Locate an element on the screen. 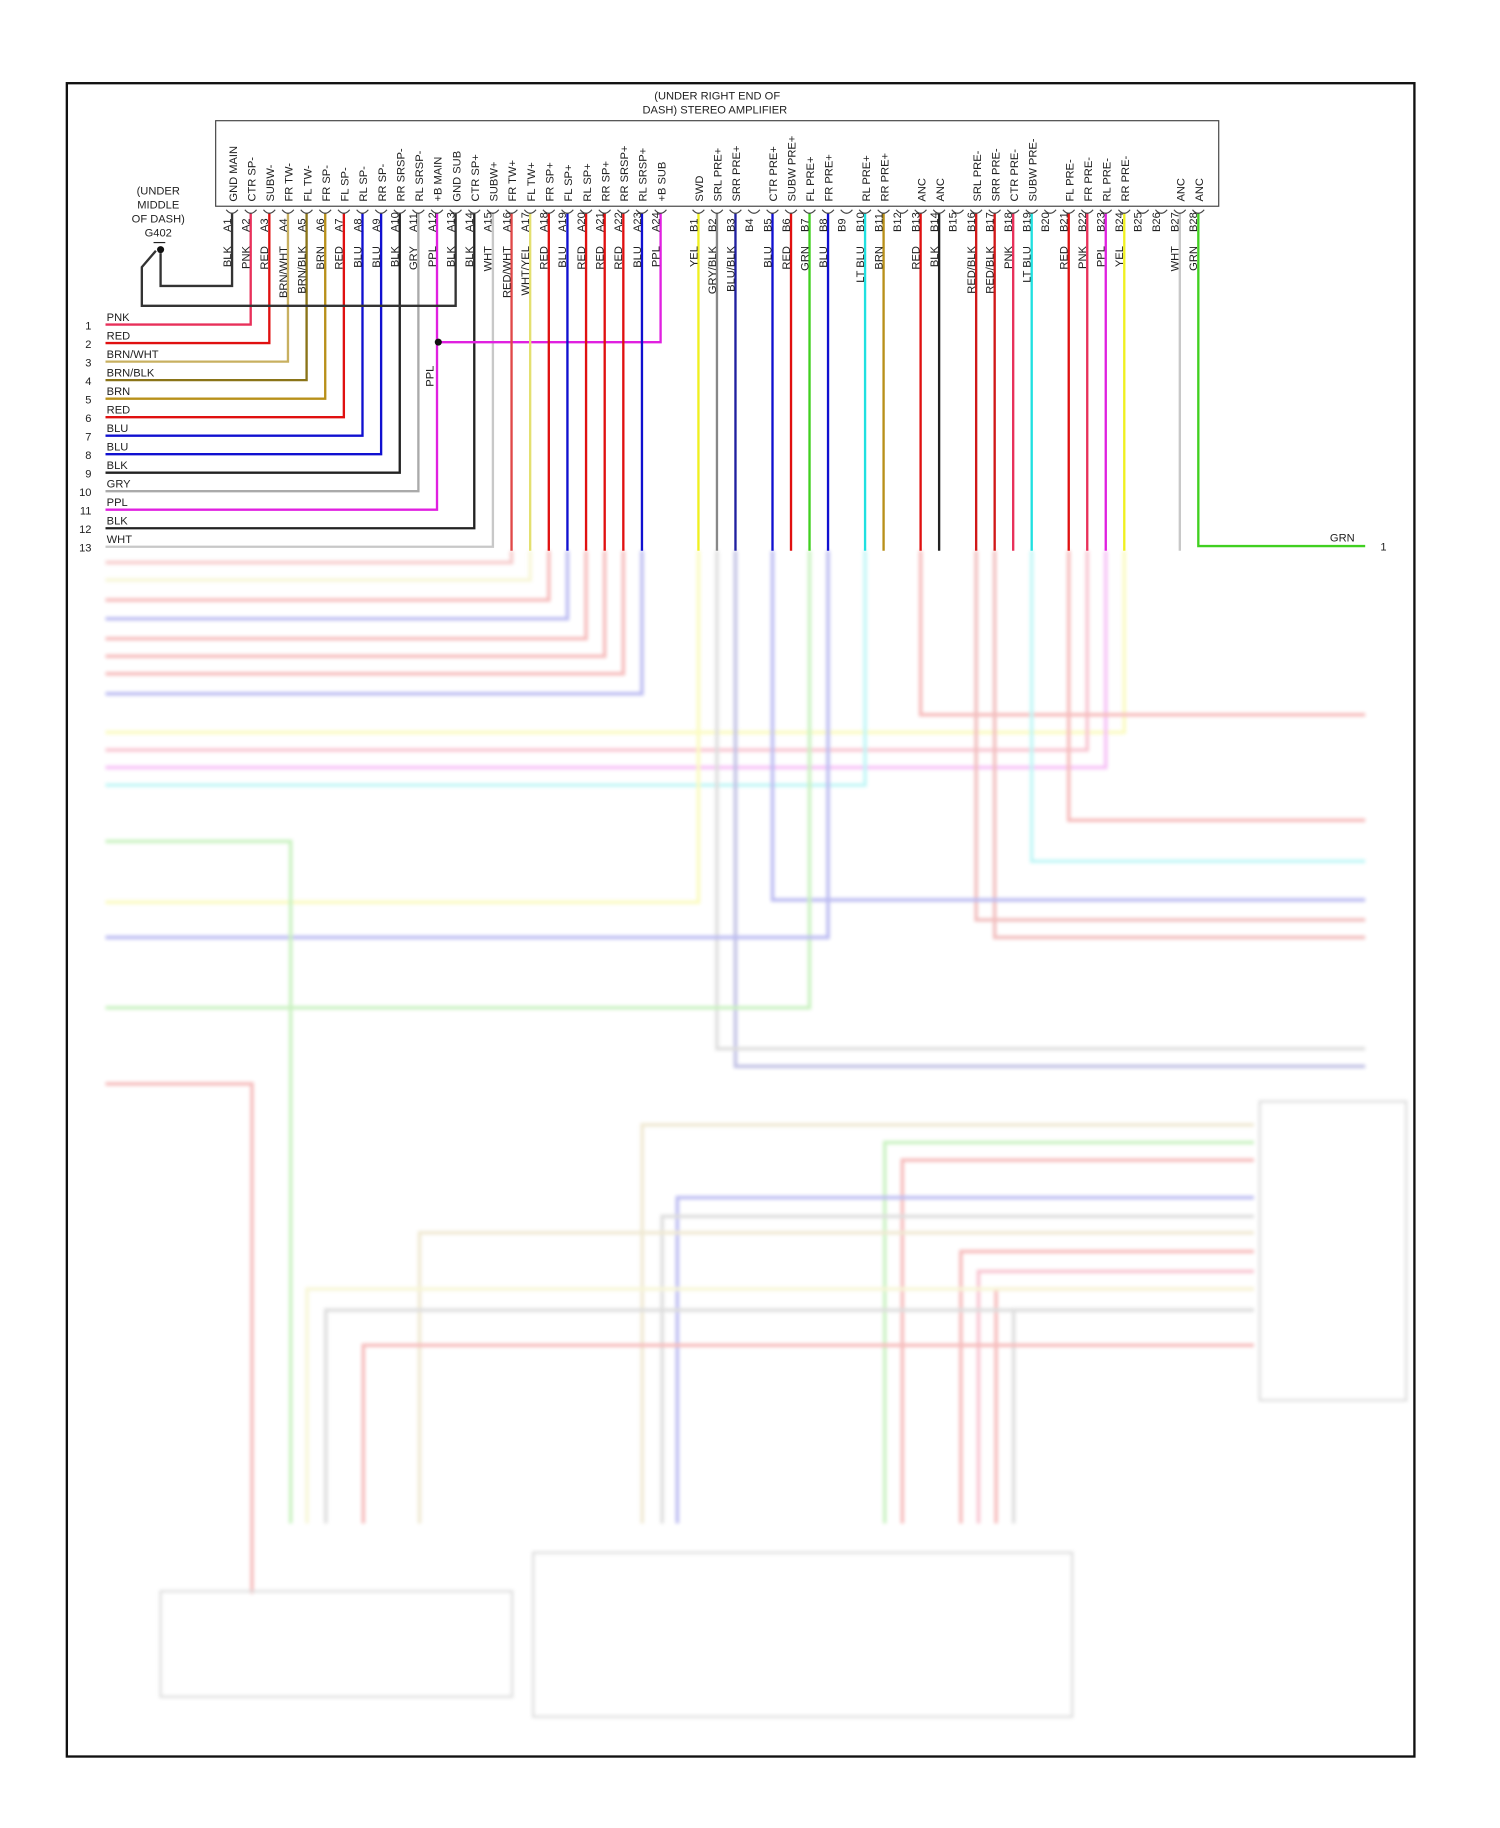 The height and width of the screenshot is (1828, 1500). pin-number-A24: A24 is located at coordinates (656, 222).